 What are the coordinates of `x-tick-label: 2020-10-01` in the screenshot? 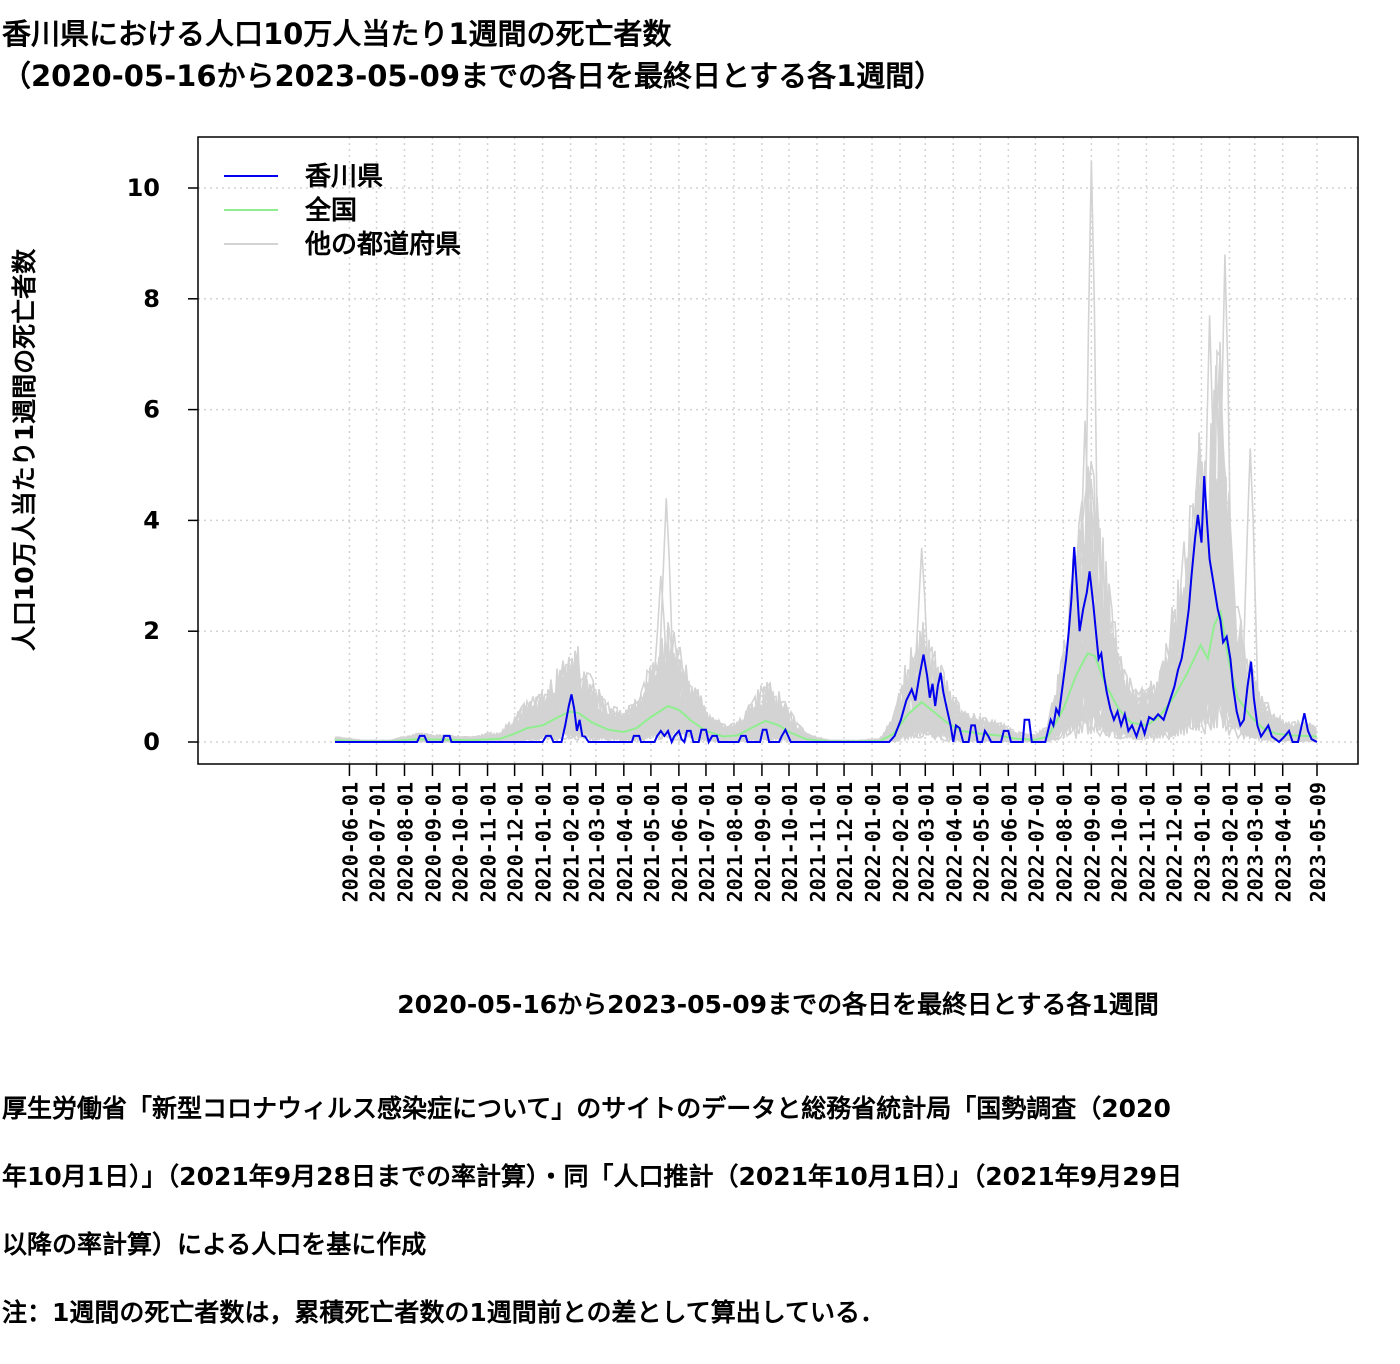 It's located at (461, 842).